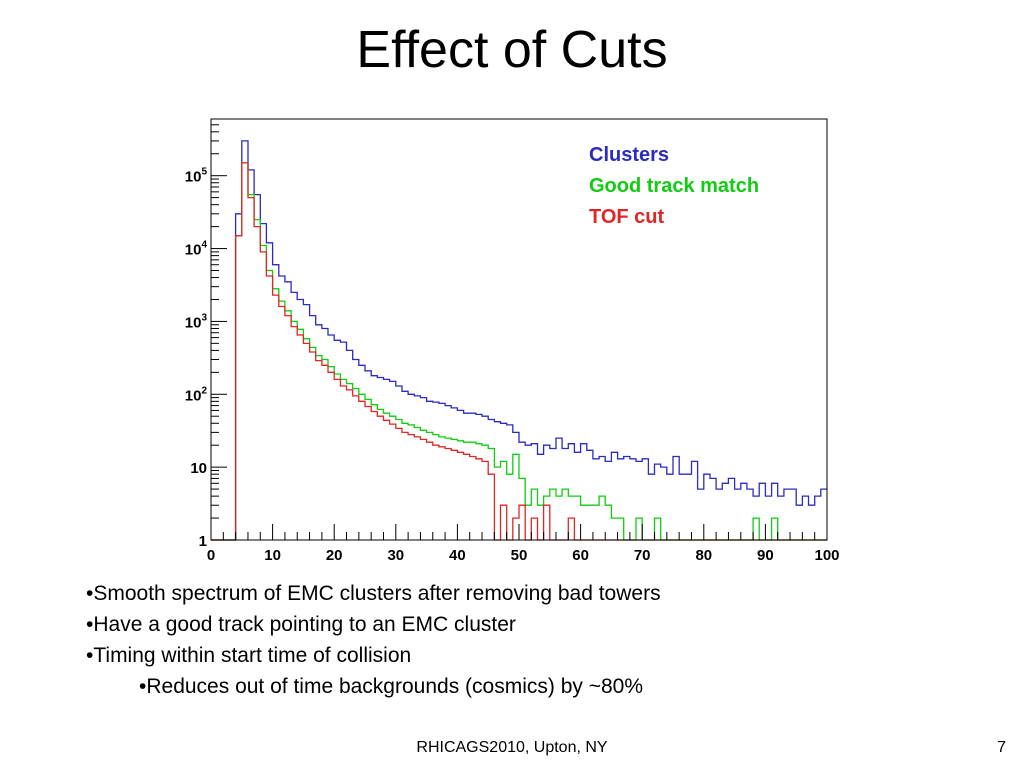 The image size is (1024, 768). Describe the element at coordinates (196, 394) in the screenshot. I see `y-tick-label: 10²` at that location.